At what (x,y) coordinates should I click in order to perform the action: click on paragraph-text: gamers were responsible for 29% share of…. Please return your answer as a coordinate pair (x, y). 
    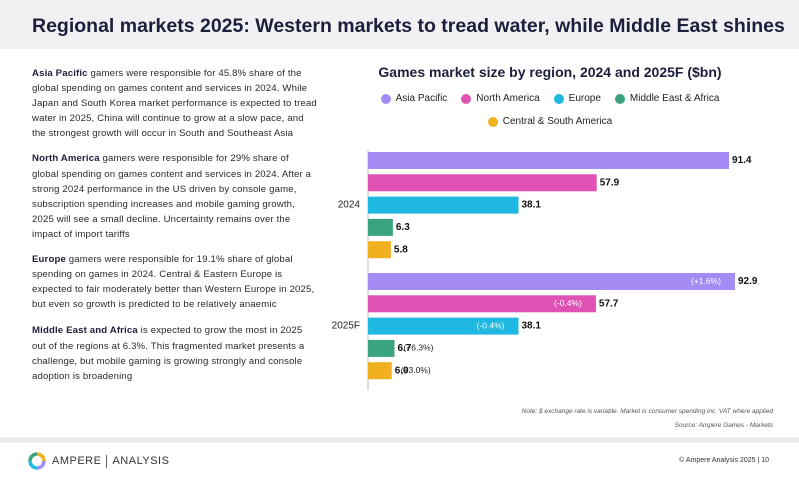
    Looking at the image, I should click on (172, 196).